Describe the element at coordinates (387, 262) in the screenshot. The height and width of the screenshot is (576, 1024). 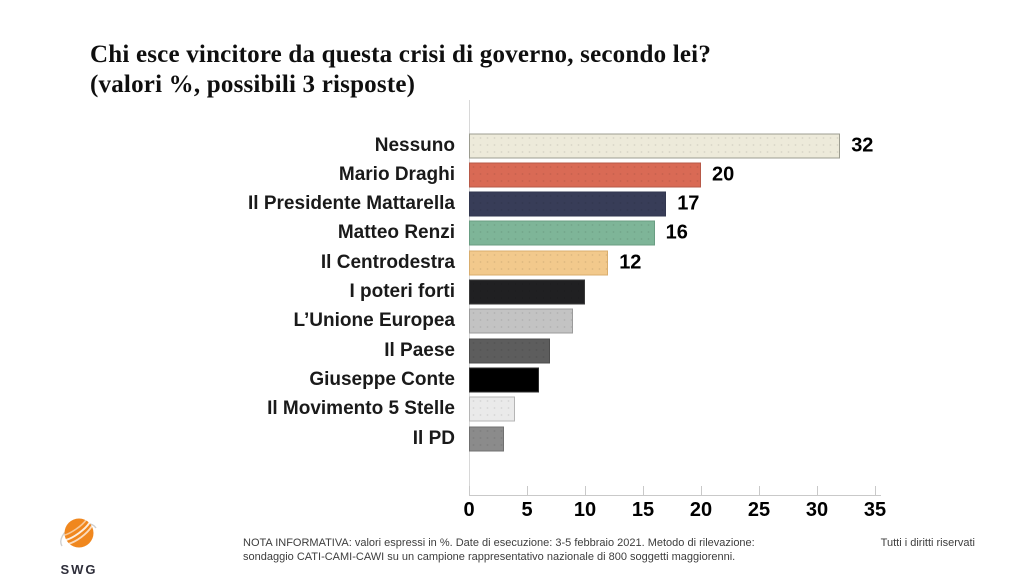
I see `bar-label: Il Centrodestra` at that location.